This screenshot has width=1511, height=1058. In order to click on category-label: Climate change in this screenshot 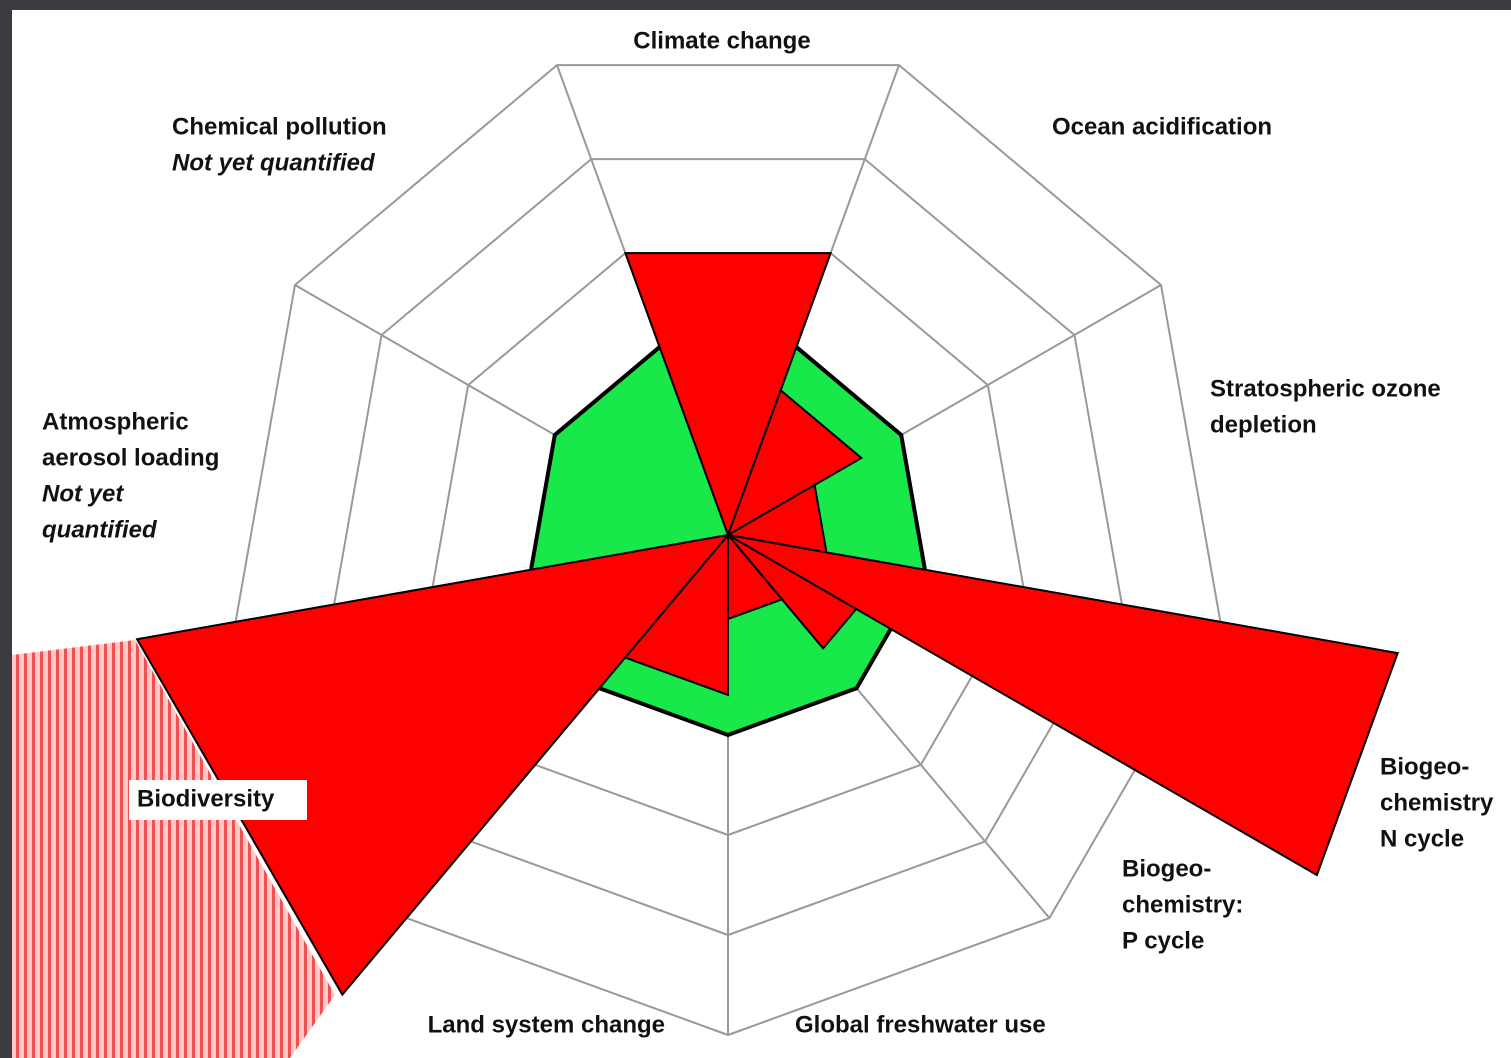, I will do `click(721, 40)`.